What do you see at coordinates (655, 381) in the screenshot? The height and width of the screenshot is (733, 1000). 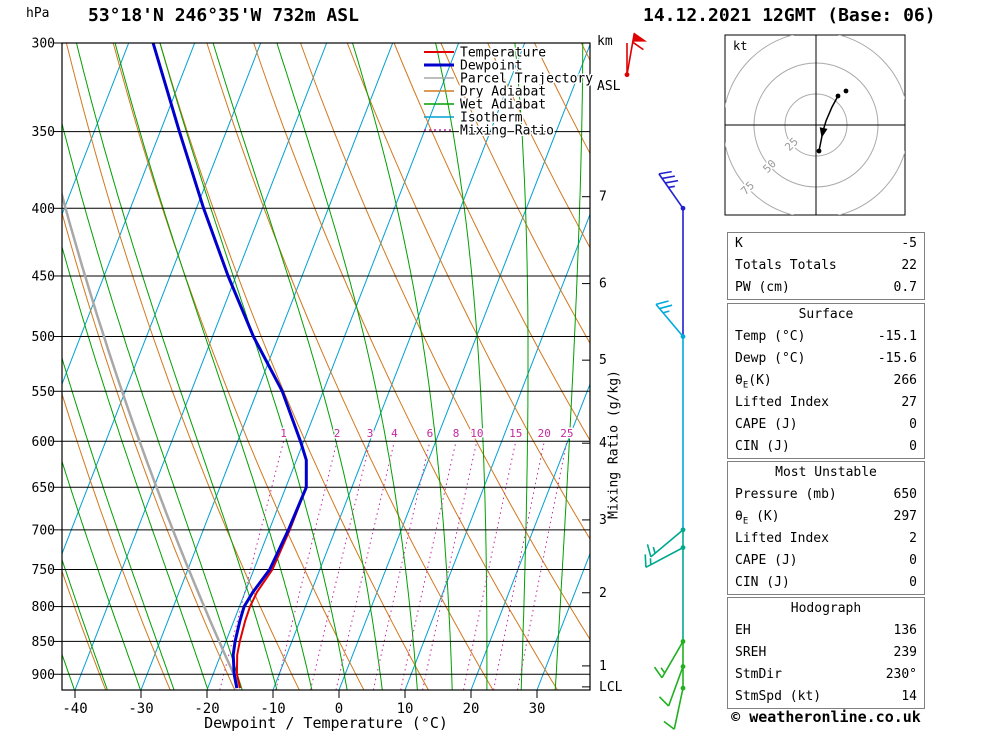 I see `wind-barbs` at bounding box center [655, 381].